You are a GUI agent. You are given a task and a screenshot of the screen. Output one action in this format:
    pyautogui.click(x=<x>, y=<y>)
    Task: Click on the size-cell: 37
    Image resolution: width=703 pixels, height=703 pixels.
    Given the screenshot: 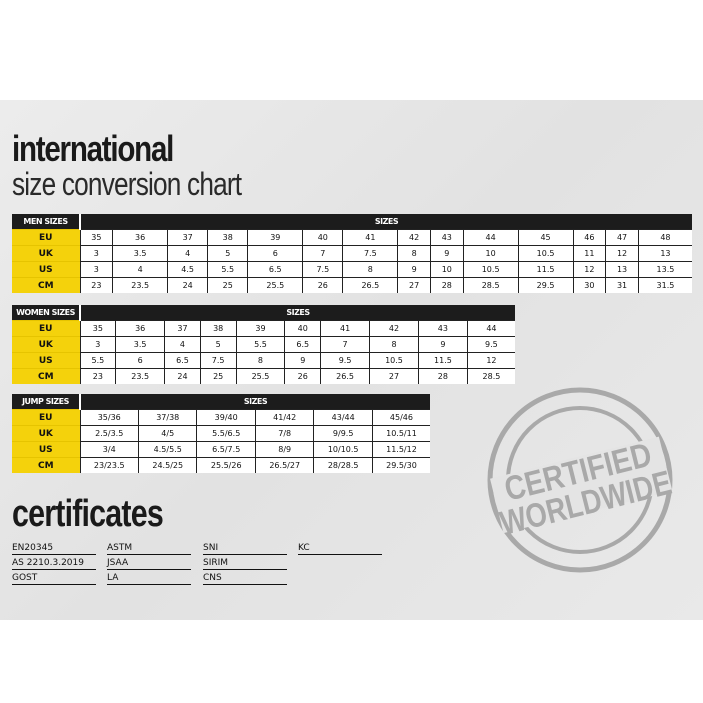 What is the action you would take?
    pyautogui.click(x=187, y=237)
    